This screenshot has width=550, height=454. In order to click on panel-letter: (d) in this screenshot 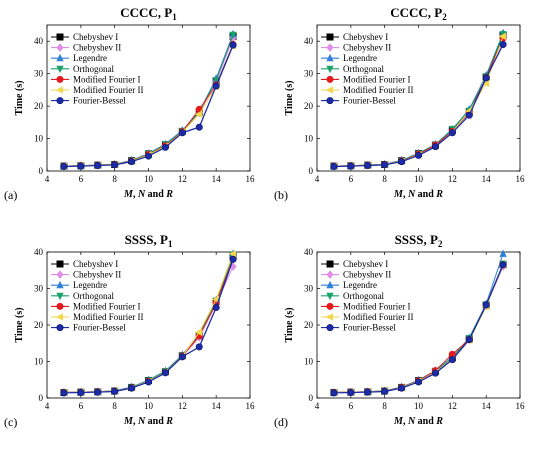, I will do `click(281, 422)`.